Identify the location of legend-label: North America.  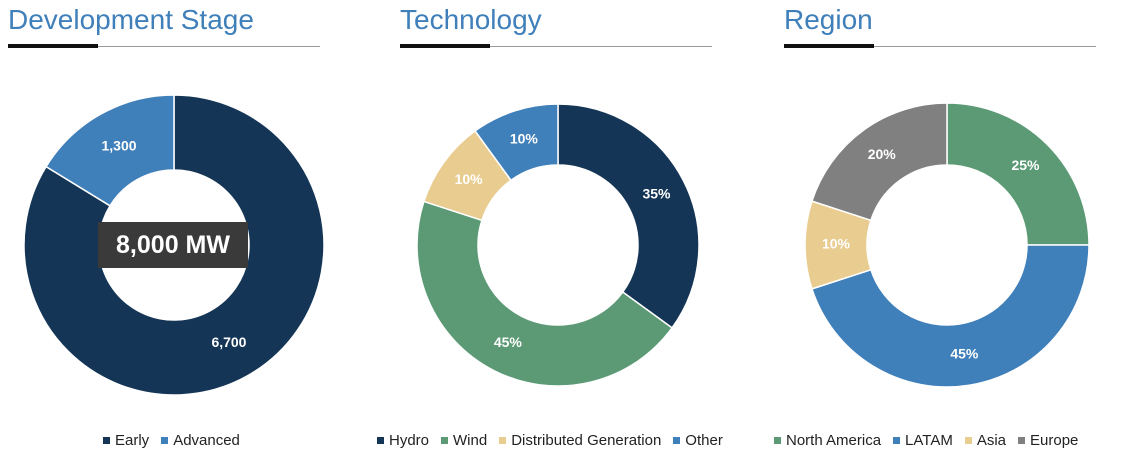
(834, 440).